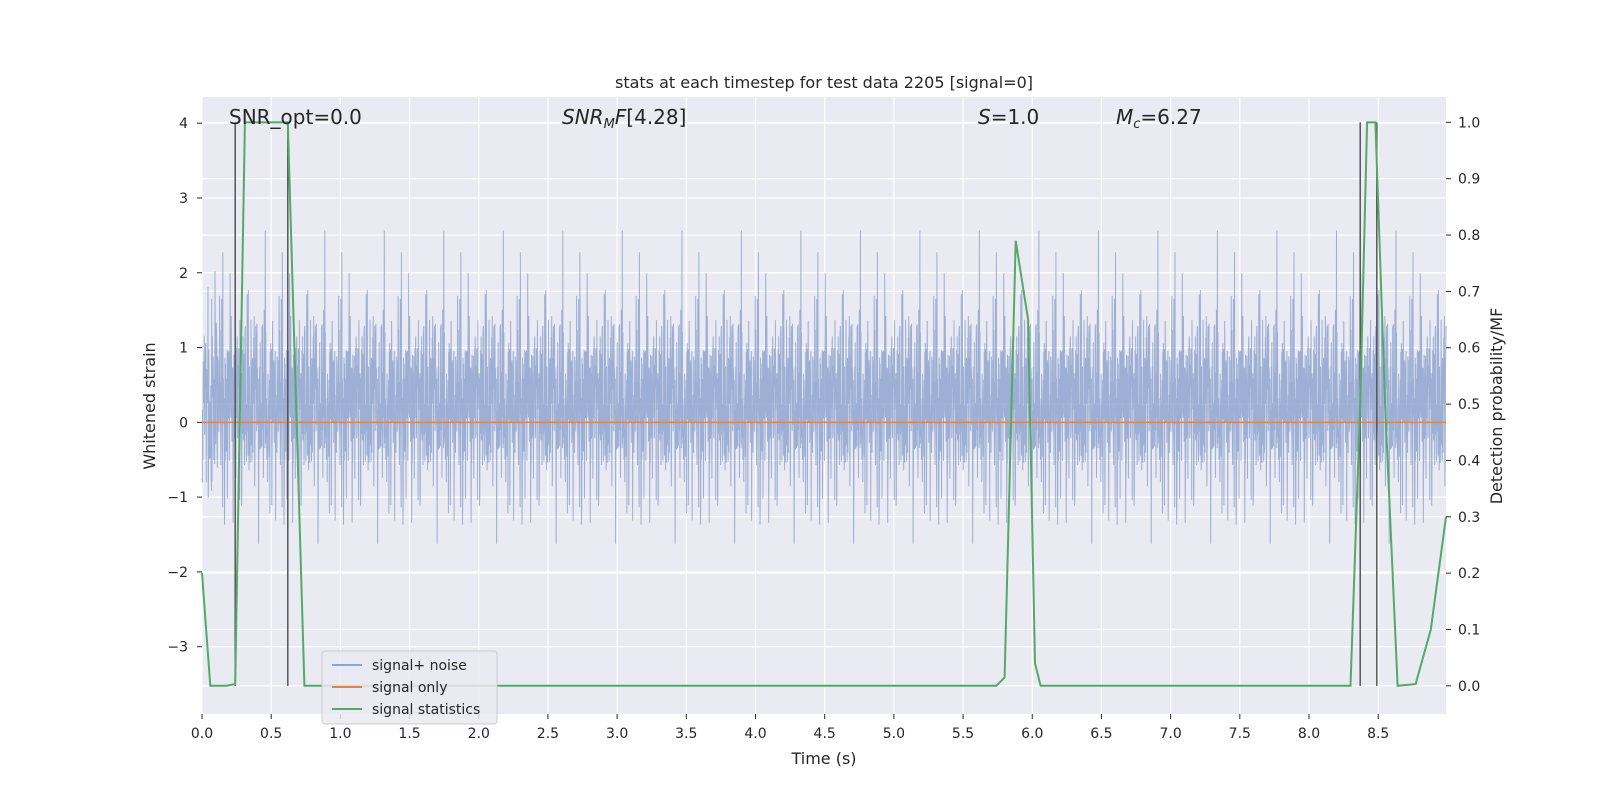 This screenshot has width=1600, height=800. Describe the element at coordinates (340, 734) in the screenshot. I see `x-tick-label: 1.0` at that location.